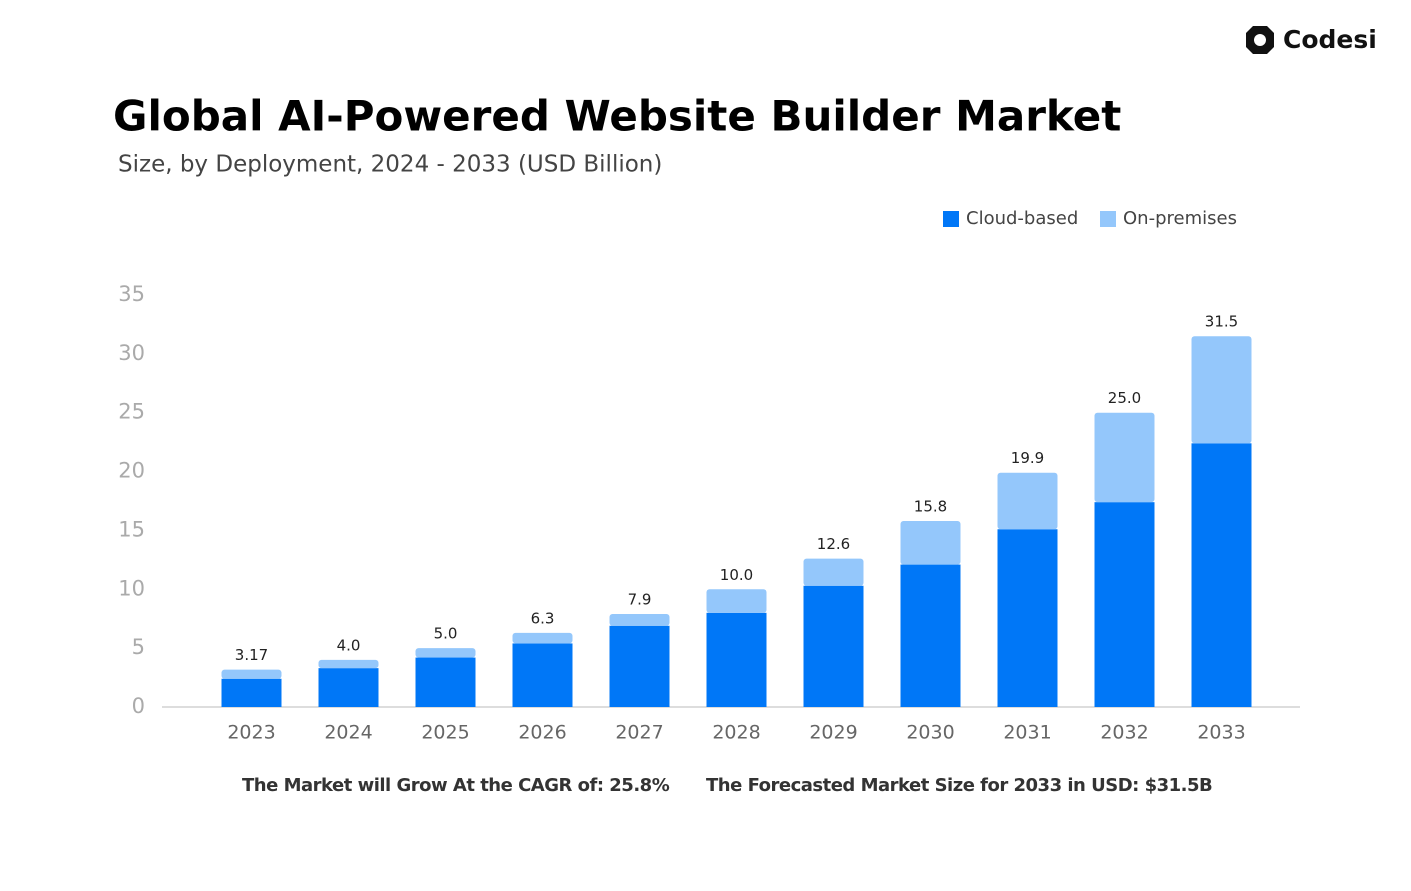 The height and width of the screenshot is (891, 1411). I want to click on legend-label: On-premises, so click(1180, 218).